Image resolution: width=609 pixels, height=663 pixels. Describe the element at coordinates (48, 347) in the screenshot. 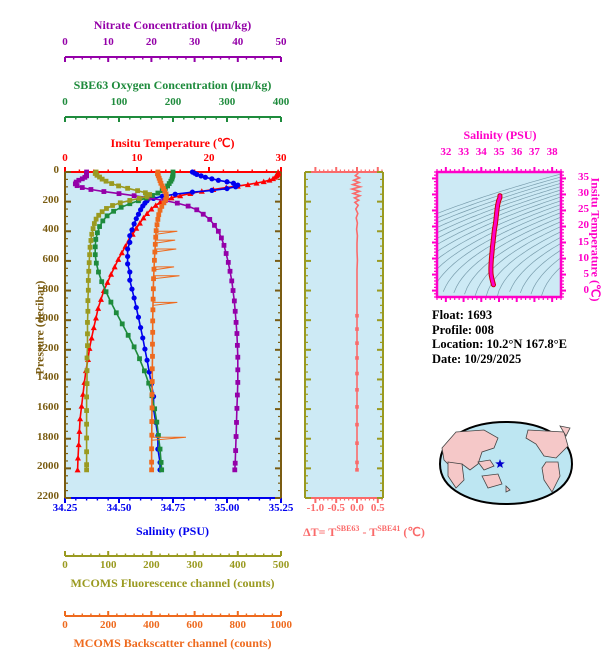

I see `pressure-tick-label: 1200` at that location.